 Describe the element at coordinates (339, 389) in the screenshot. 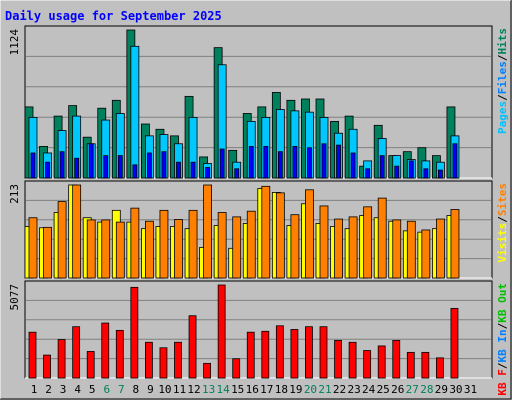

I see `x-tick-label: 22` at that location.